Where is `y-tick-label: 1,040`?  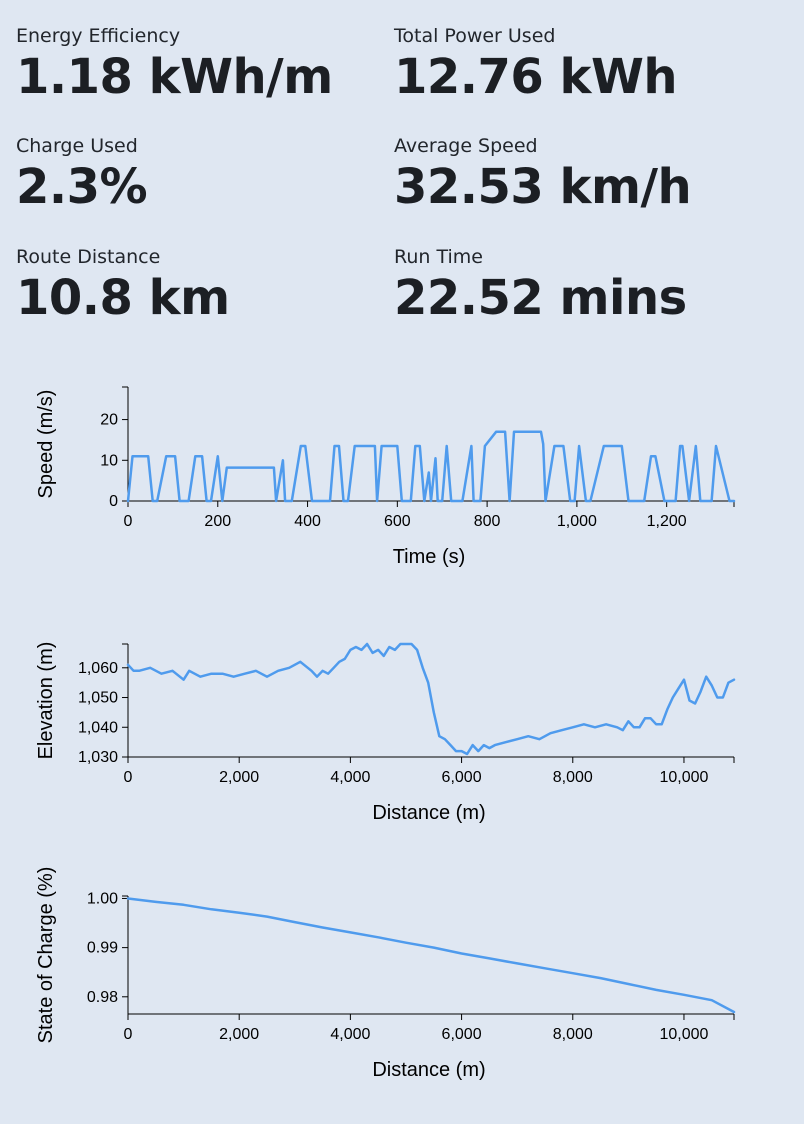
y-tick-label: 1,040 is located at coordinates (98, 727).